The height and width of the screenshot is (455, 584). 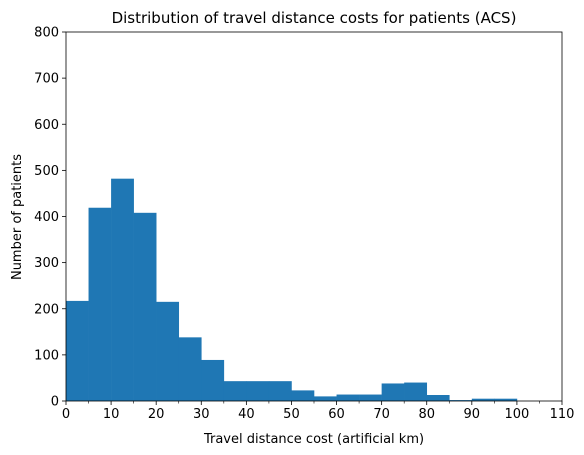 I want to click on x-axis-ticks: 0 10 20 30 40 50 60 70 80 90 100 110, so click(x=318, y=411).